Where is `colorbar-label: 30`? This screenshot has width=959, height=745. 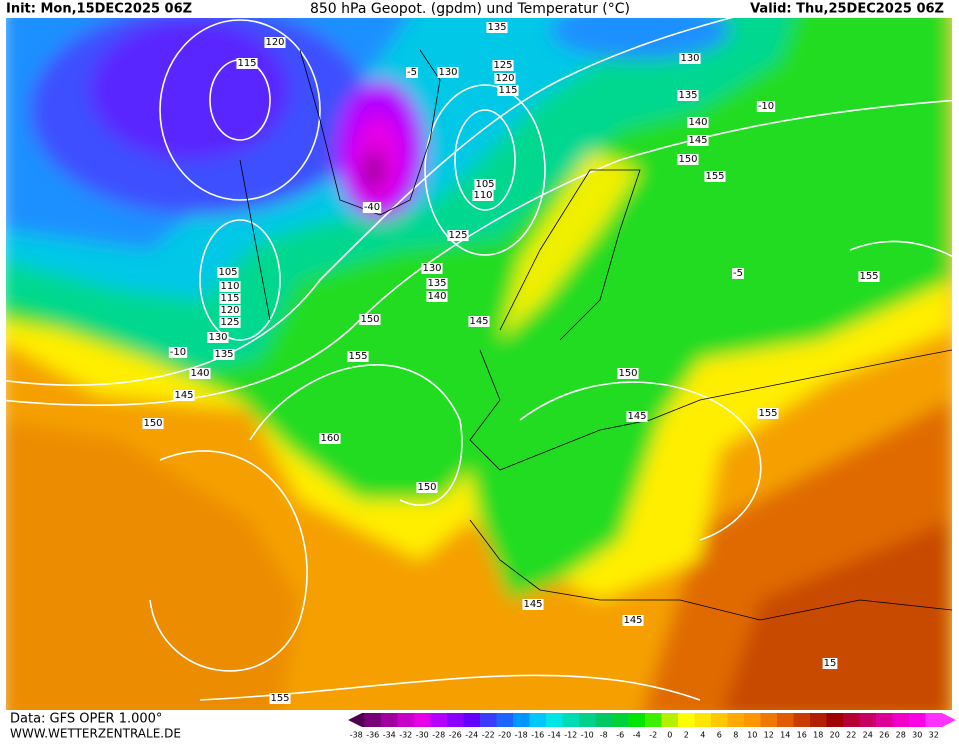
colorbar-label: 30 is located at coordinates (917, 735).